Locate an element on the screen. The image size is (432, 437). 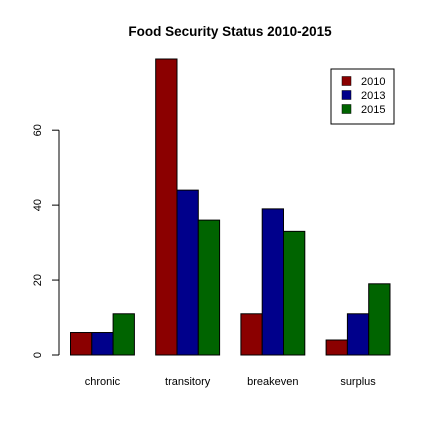
legend-box is located at coordinates (362, 96).